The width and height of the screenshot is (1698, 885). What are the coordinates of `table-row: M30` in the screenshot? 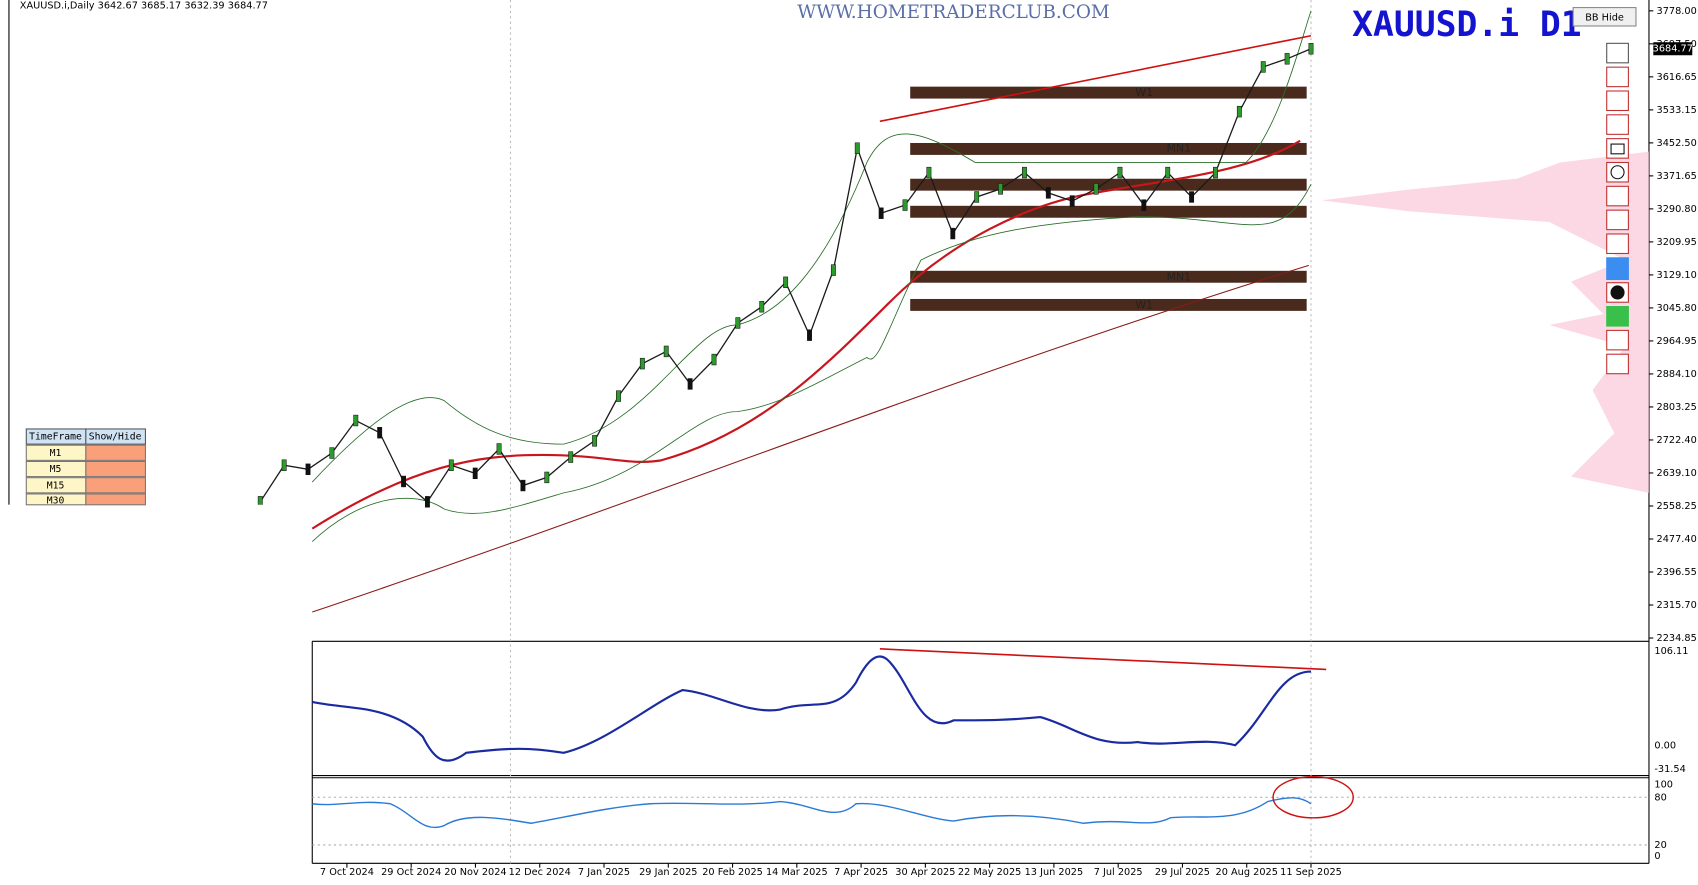 It's located at (56, 500).